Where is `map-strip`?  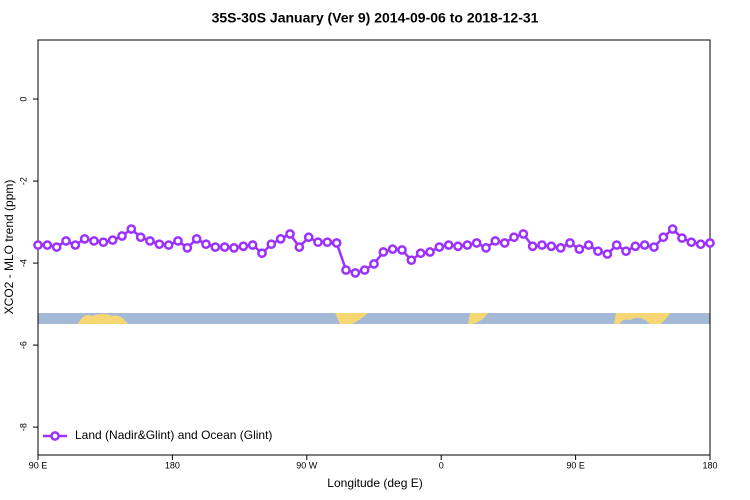 map-strip is located at coordinates (374, 318).